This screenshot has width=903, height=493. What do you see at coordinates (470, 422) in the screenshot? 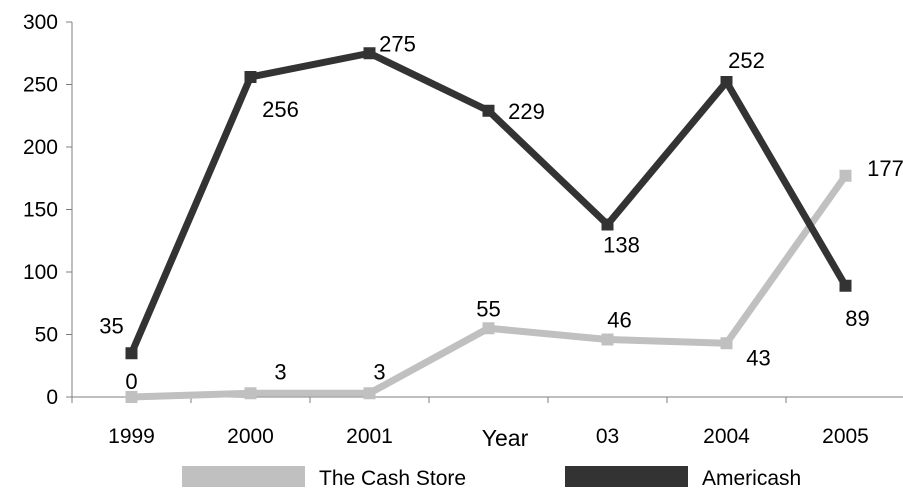
I see `x-axis-ticks: 1999 2000 2001 03 2004 2005` at bounding box center [470, 422].